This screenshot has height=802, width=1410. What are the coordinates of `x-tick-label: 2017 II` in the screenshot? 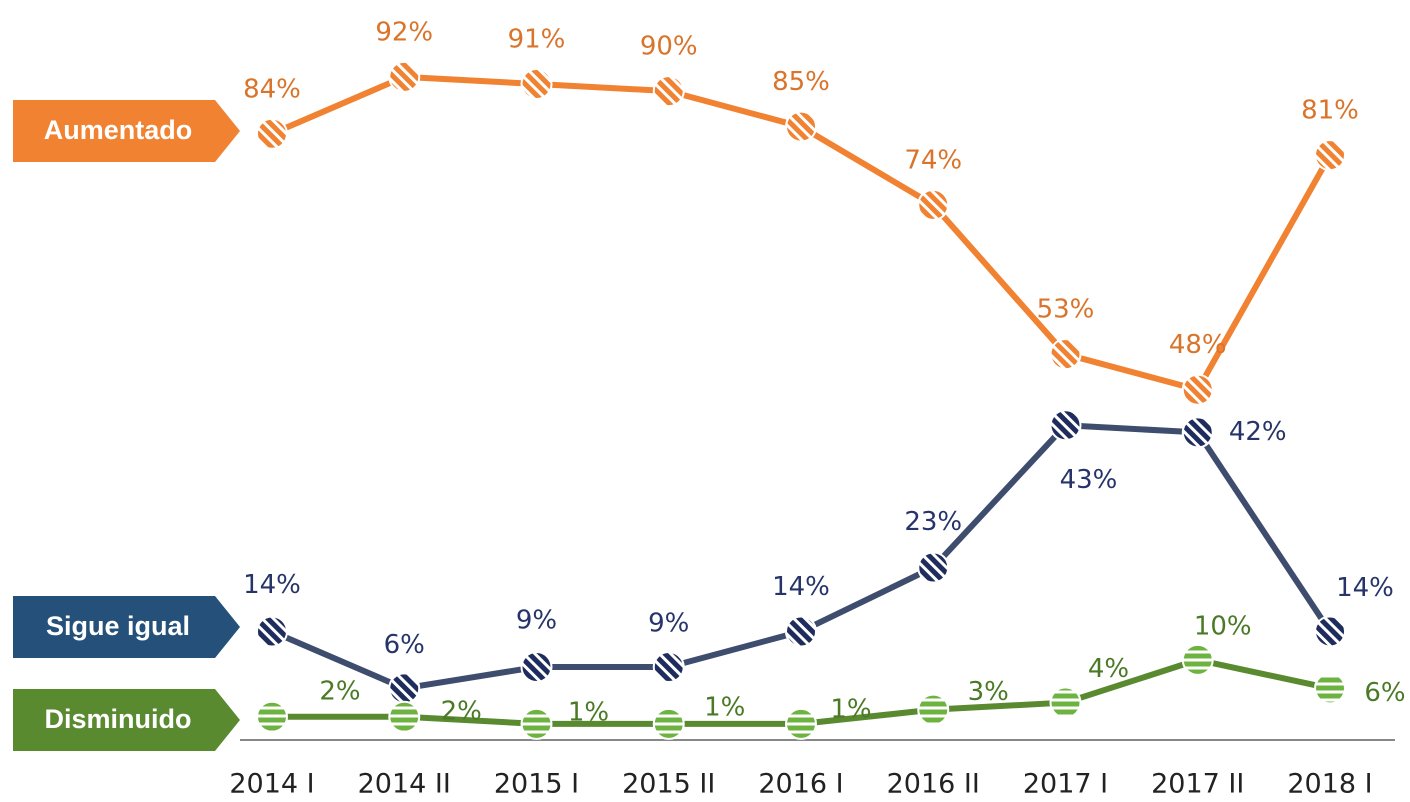 It's located at (1197, 784).